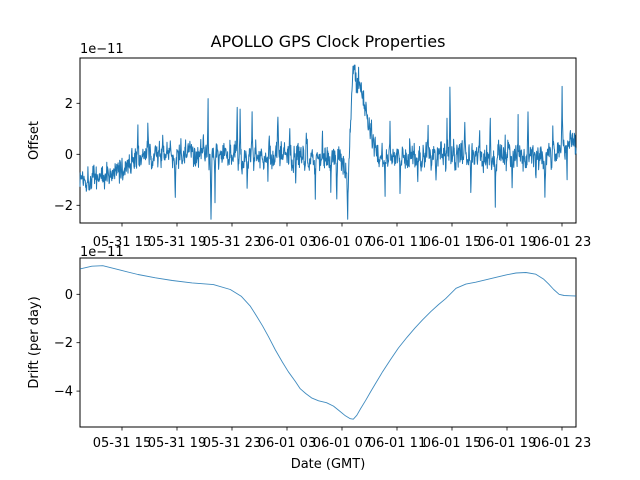  Describe the element at coordinates (102, 49) in the screenshot. I see `top-y-scale-note: 1e−11` at that location.